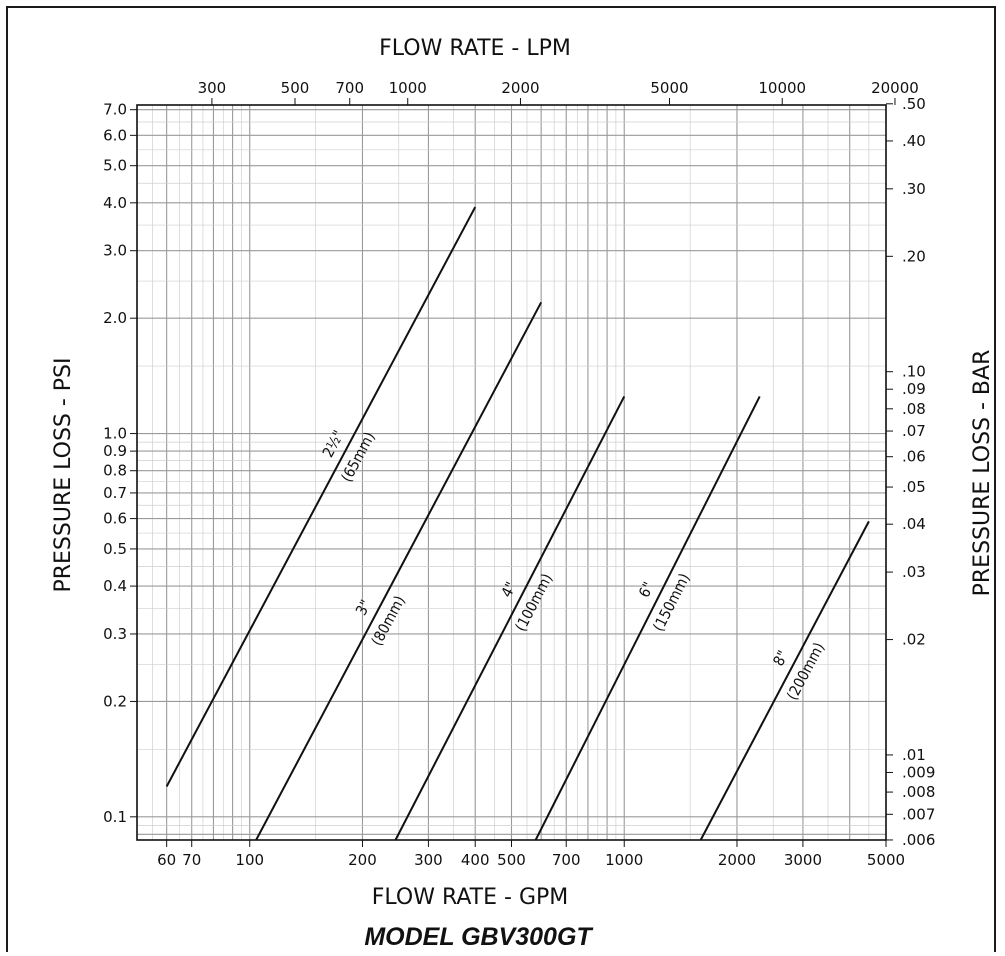  I want to click on y2-tick-label: .03, so click(914, 572).